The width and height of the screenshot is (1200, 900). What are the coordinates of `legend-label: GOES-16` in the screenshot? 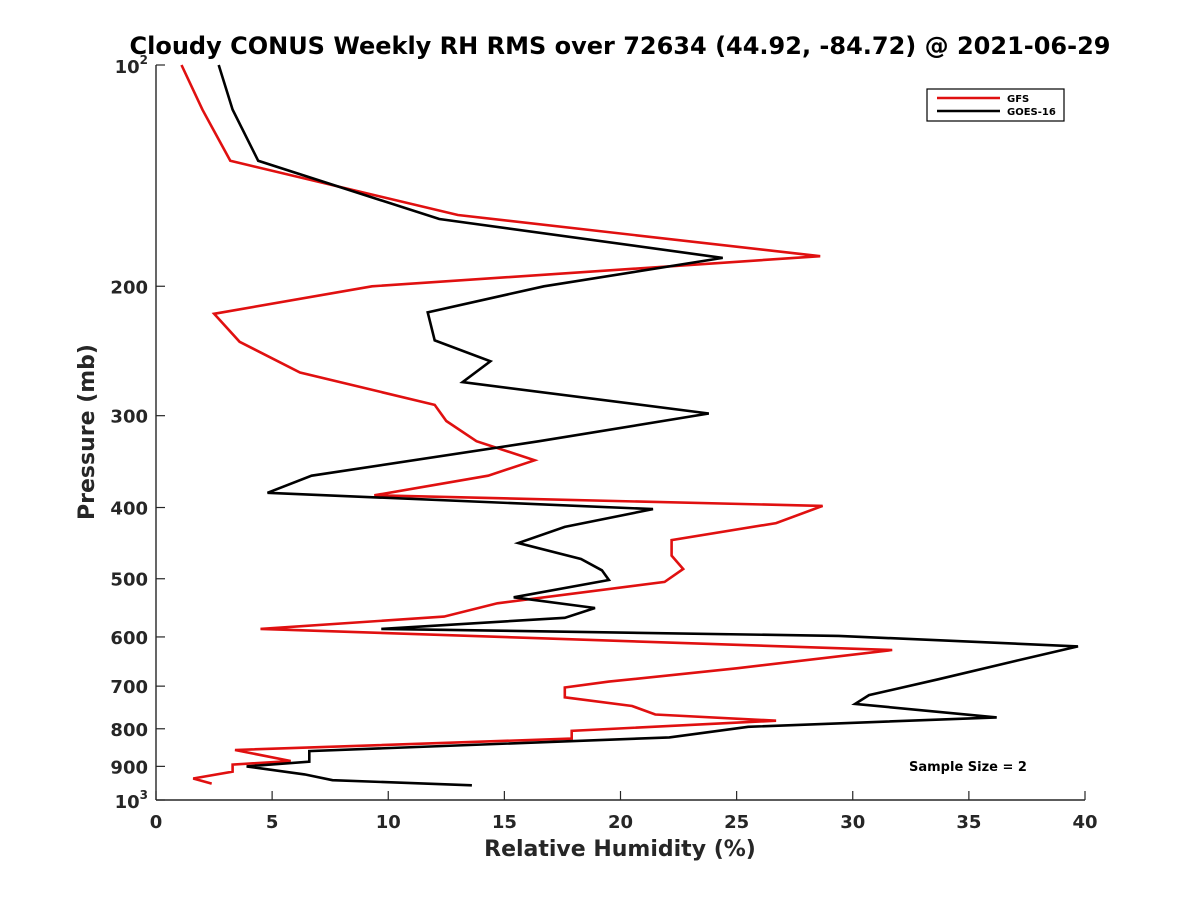 It's located at (1031, 112).